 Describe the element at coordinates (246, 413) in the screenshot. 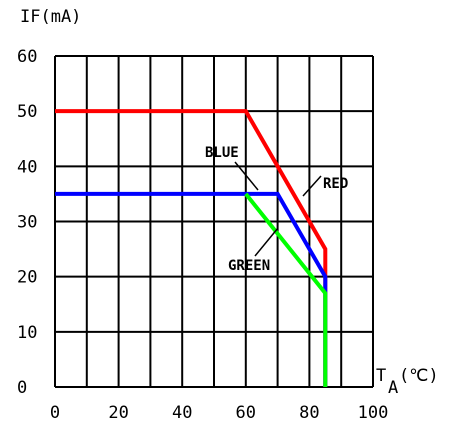

I see `x-tick-label: 60` at that location.